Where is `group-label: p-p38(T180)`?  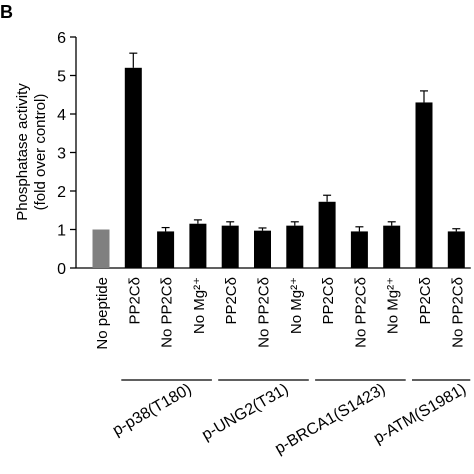
group-label: p-p38(T180) is located at coordinates (152, 410).